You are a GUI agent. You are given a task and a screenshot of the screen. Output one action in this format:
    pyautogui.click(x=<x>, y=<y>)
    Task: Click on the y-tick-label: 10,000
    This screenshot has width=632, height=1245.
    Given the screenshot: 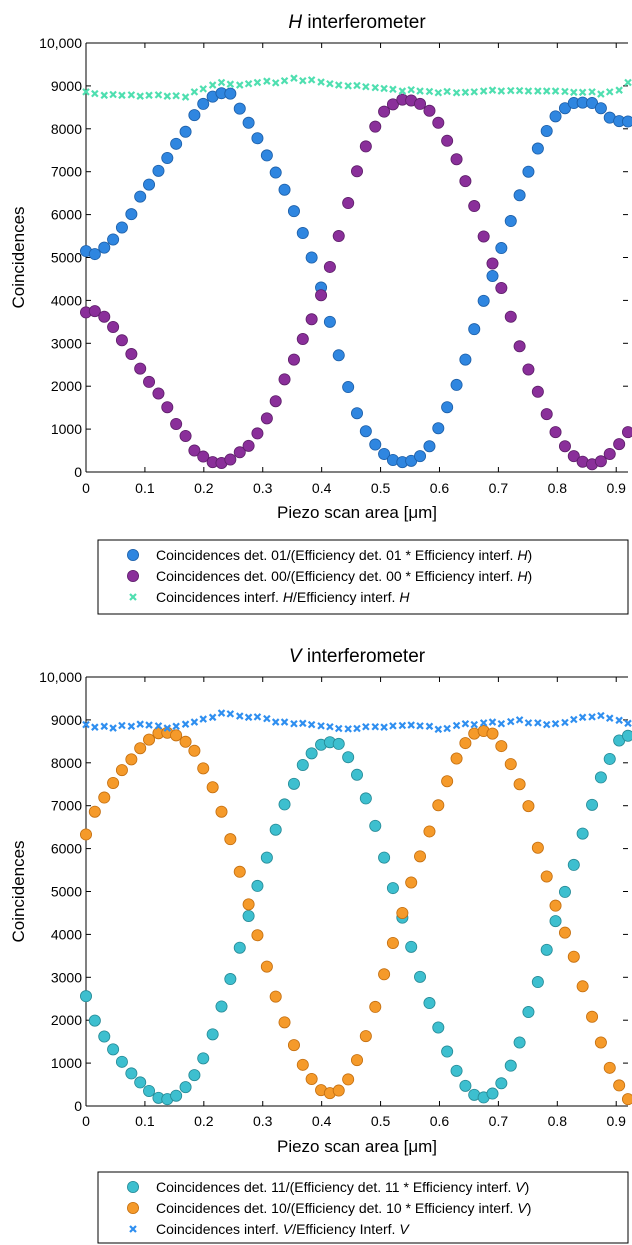 What is the action you would take?
    pyautogui.click(x=60, y=43)
    